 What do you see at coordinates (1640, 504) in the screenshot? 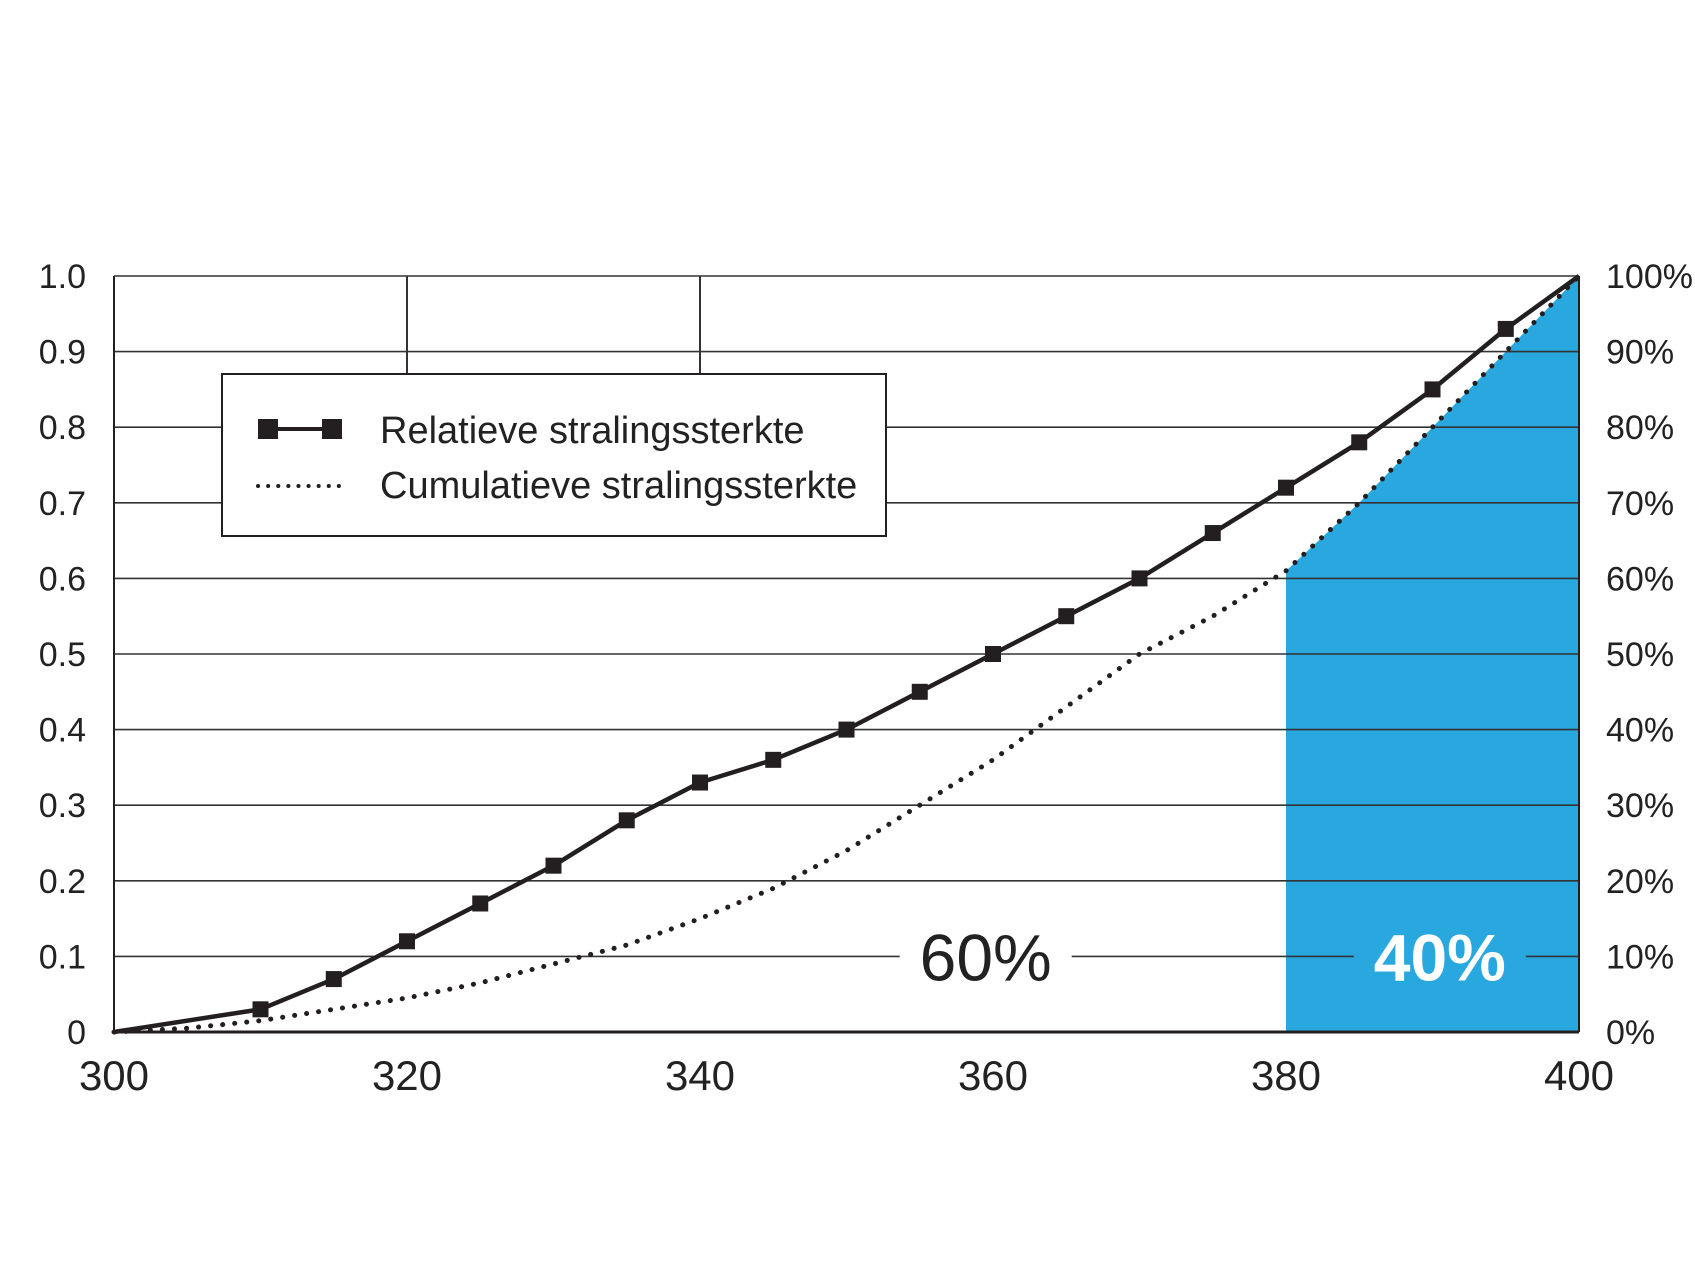
I see `y-tick-right: 70%` at bounding box center [1640, 504].